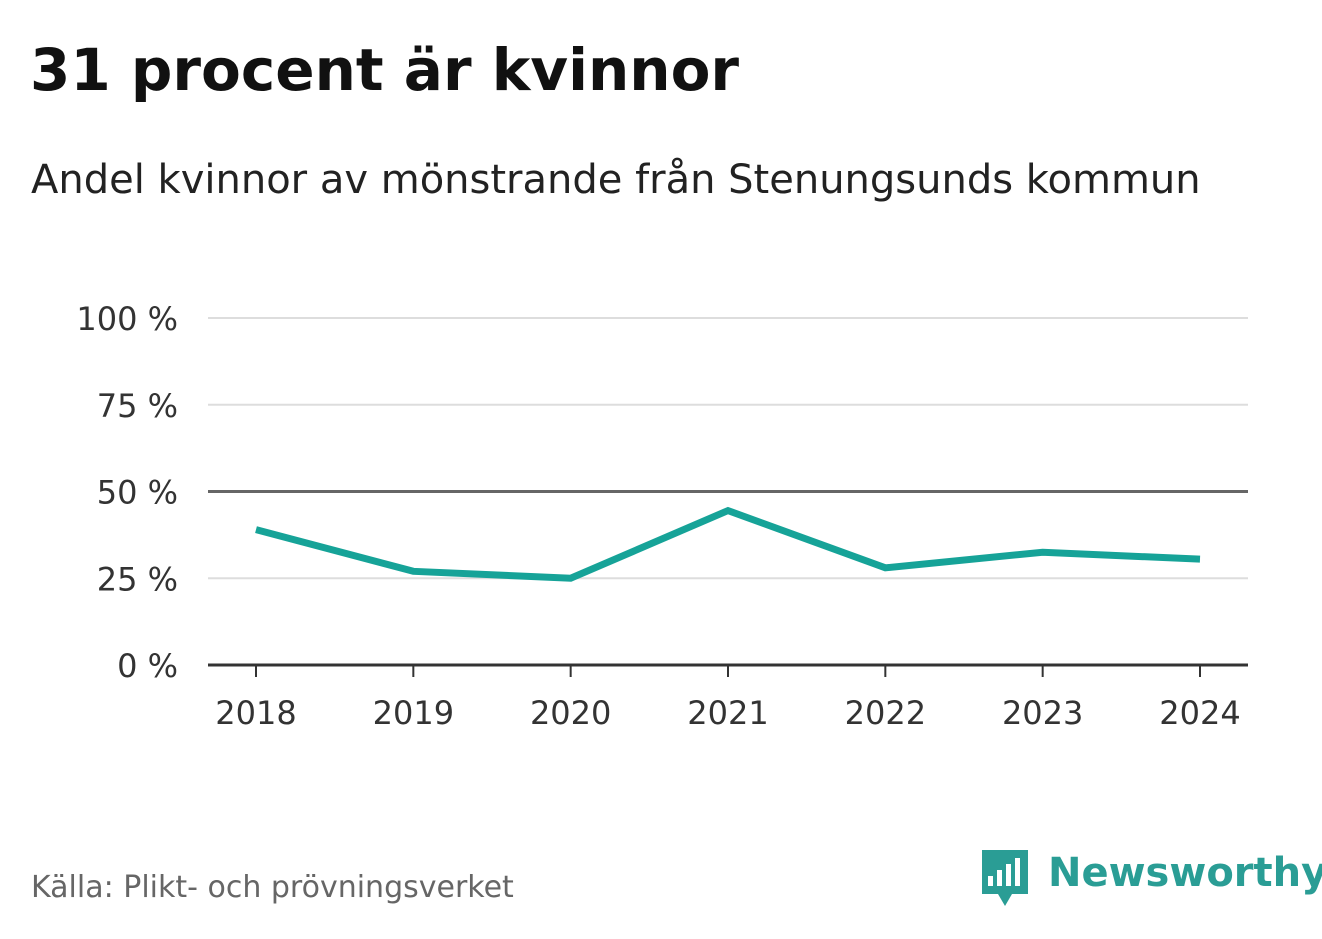  What do you see at coordinates (570, 713) in the screenshot?
I see `x-tick-label: 2020` at bounding box center [570, 713].